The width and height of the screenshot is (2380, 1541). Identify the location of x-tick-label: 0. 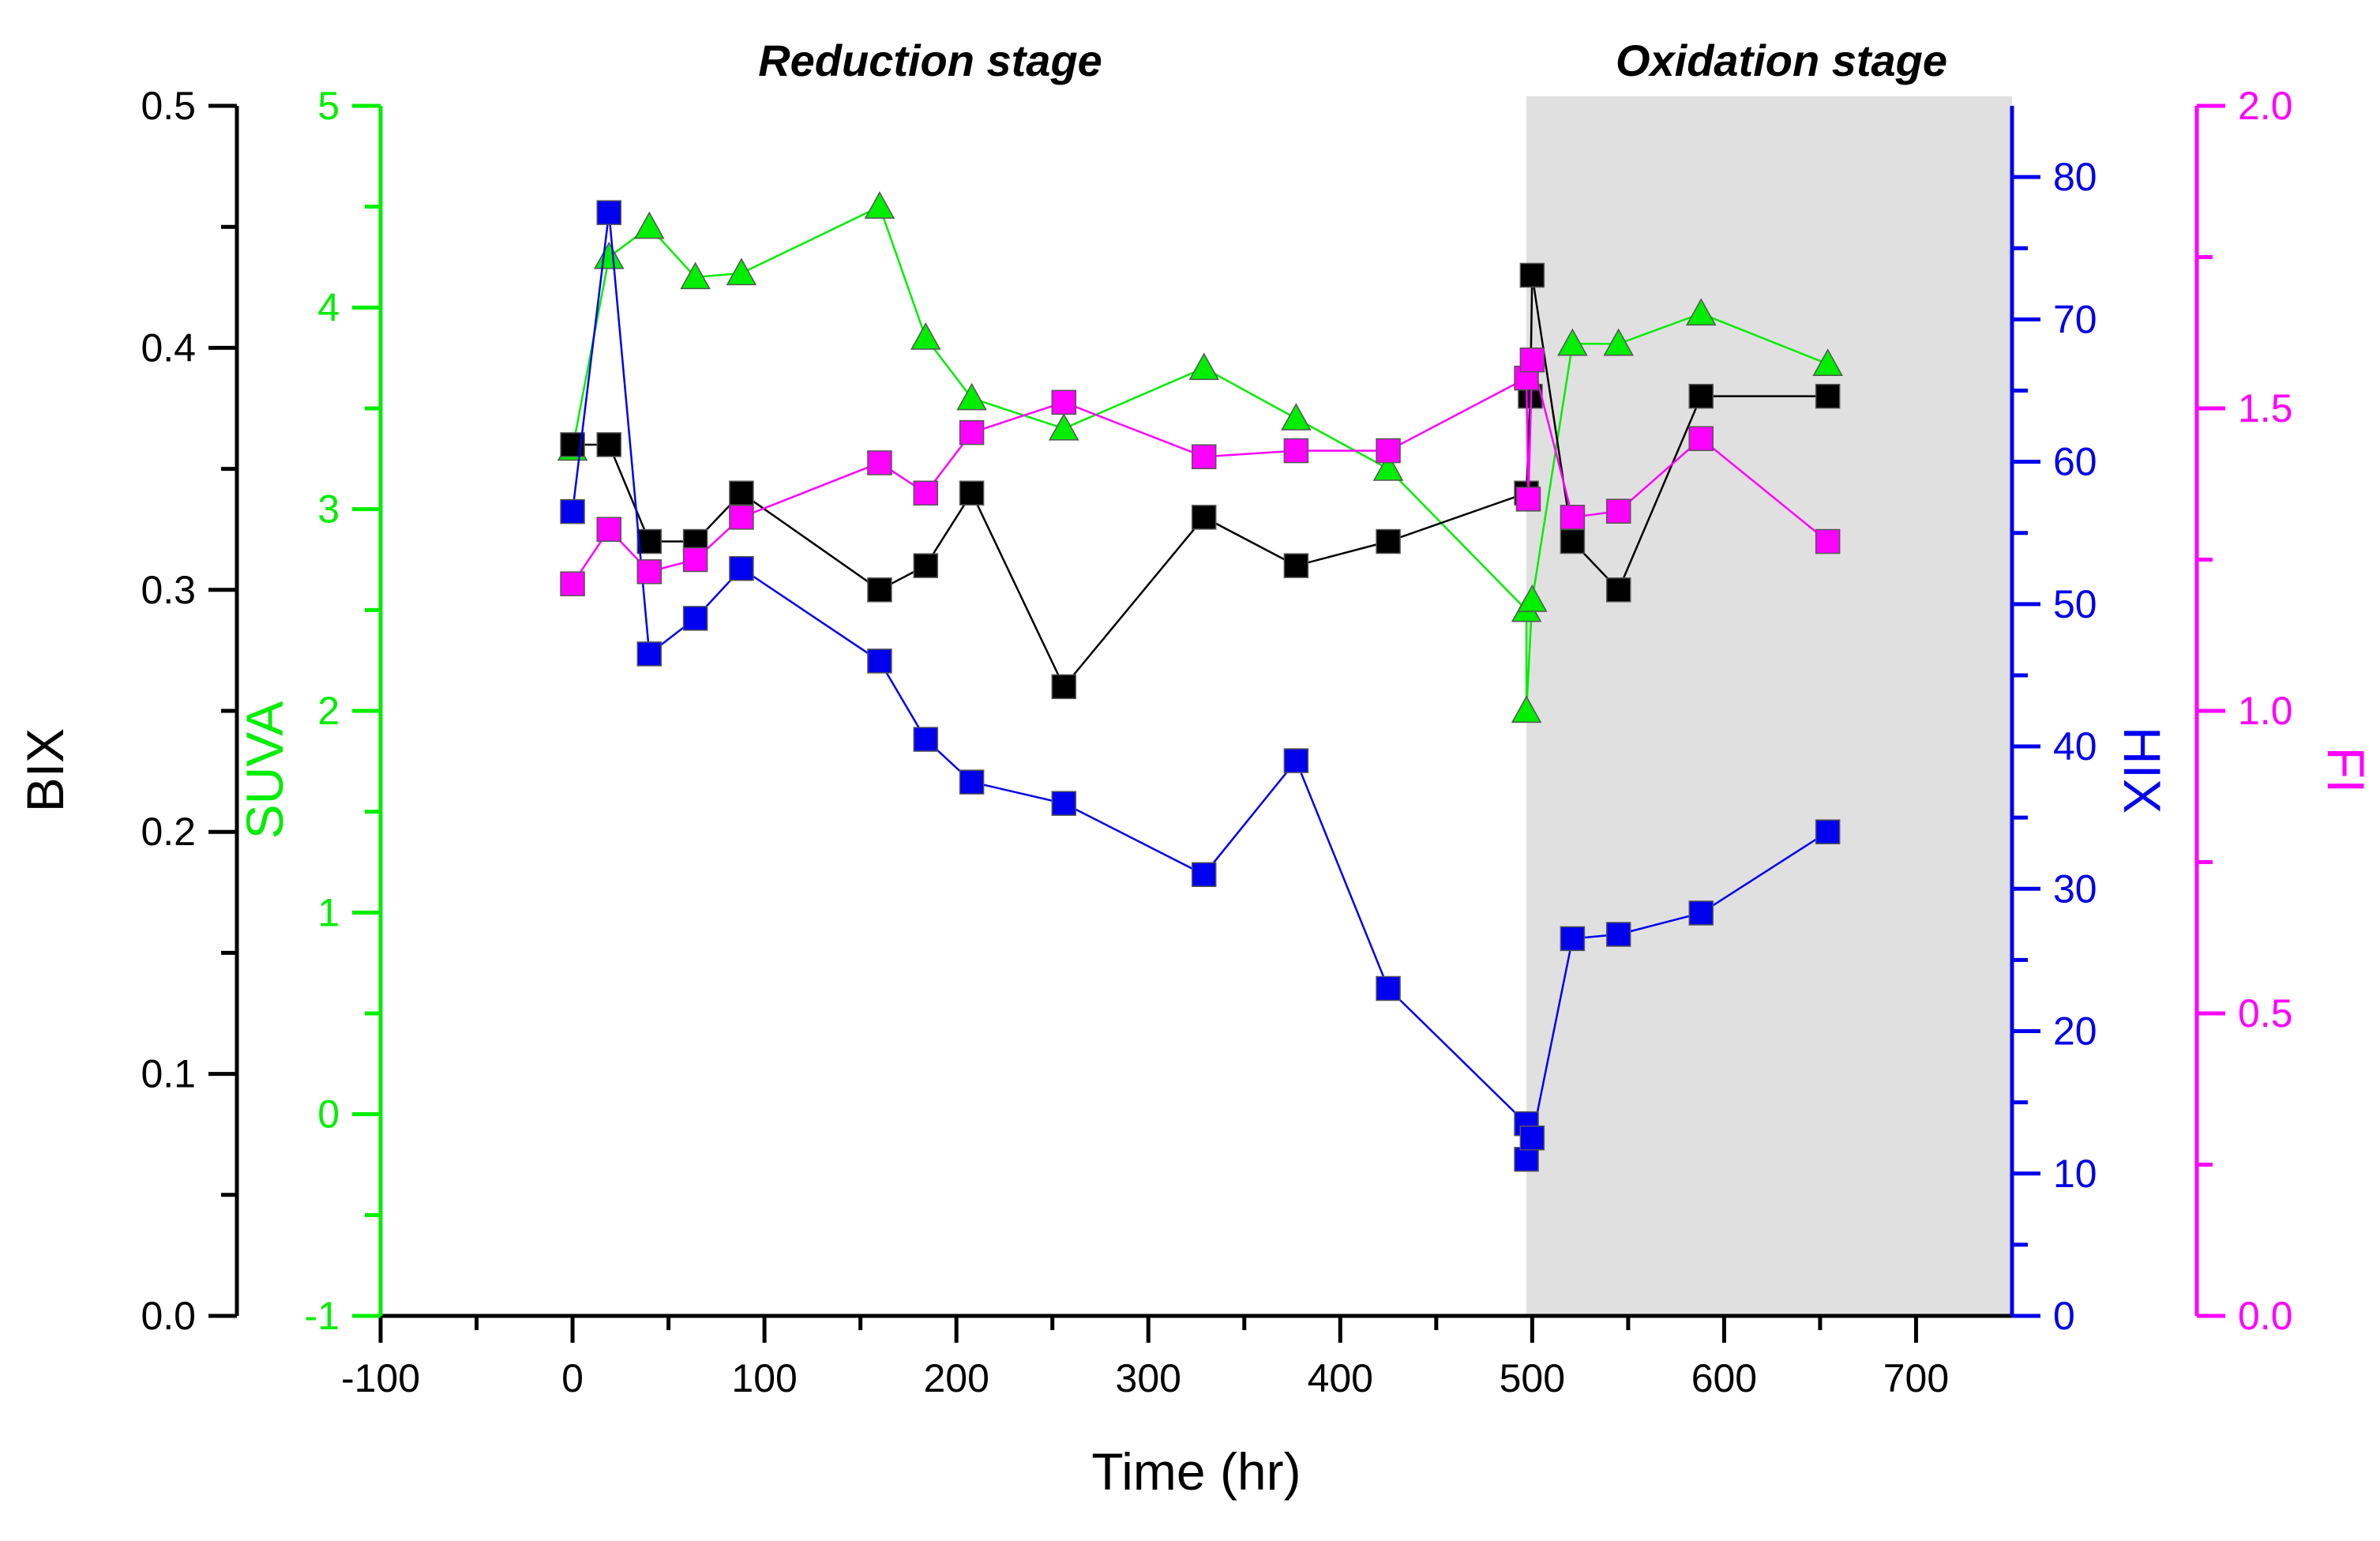
(572, 1378).